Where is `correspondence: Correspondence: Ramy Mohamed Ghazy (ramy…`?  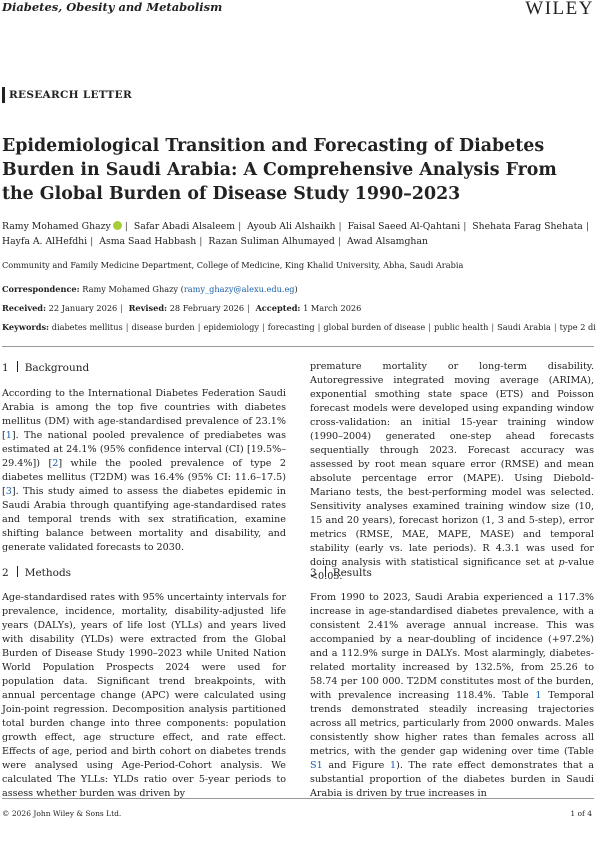
correspondence: Correspondence: Ramy Mohamed Ghazy (ramy… is located at coordinates (150, 289).